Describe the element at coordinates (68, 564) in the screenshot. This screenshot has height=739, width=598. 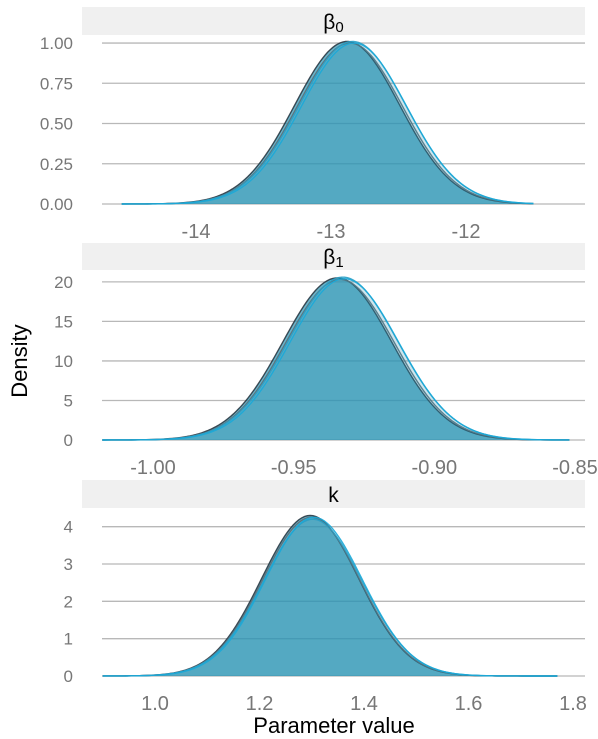
I see `y-tick-label: 3` at that location.